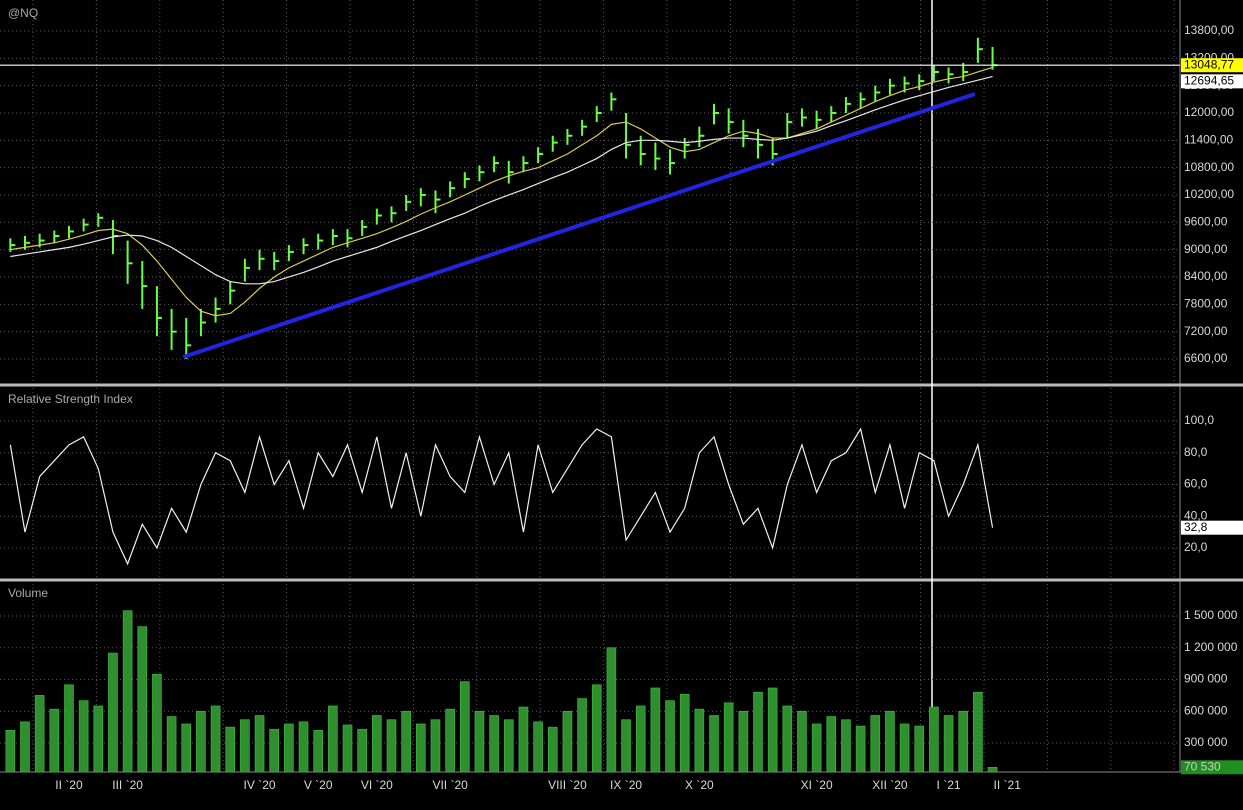 This screenshot has width=1243, height=810. I want to click on y-tick-label: 80,0, so click(1196, 452).